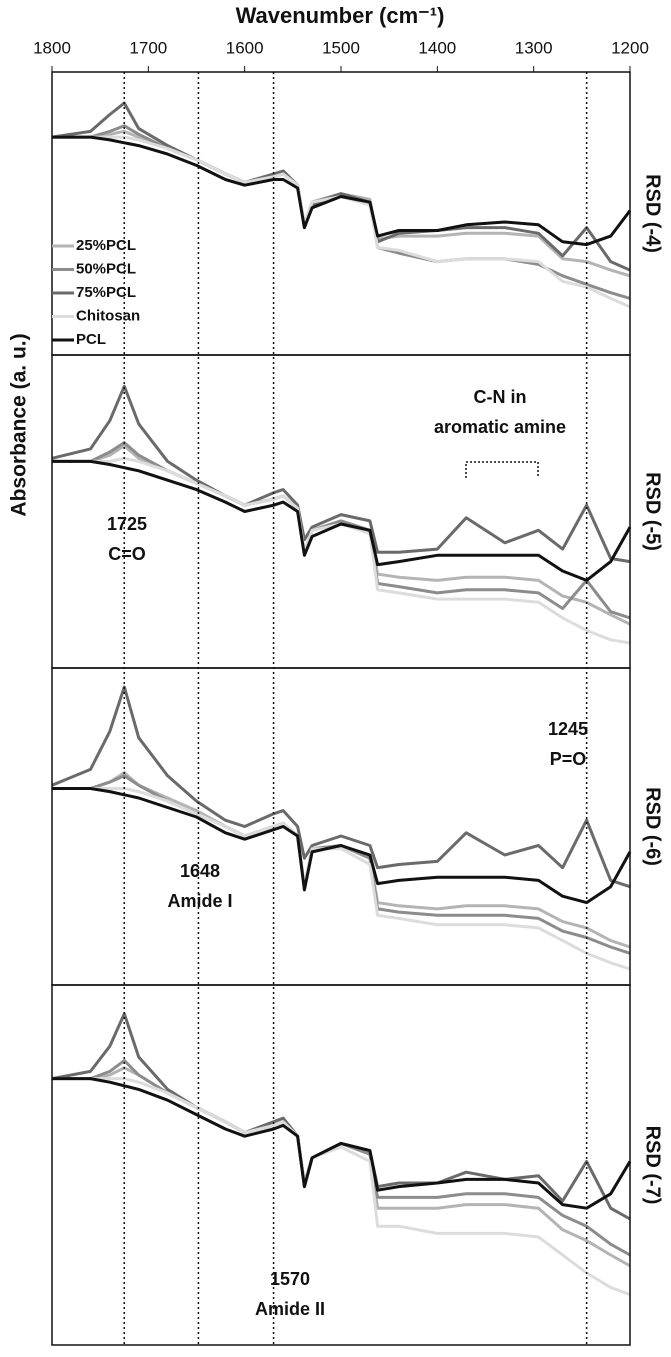 The height and width of the screenshot is (1357, 671). What do you see at coordinates (500, 427) in the screenshot?
I see `annotation: aromatic amine` at bounding box center [500, 427].